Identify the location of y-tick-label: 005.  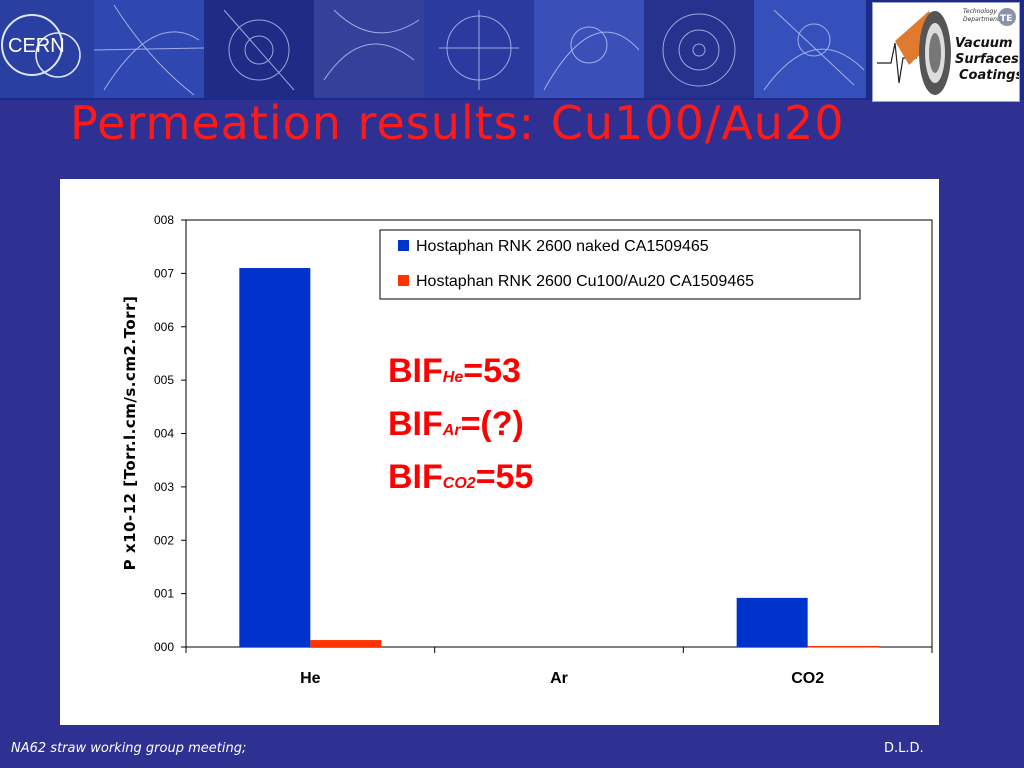
(164, 380).